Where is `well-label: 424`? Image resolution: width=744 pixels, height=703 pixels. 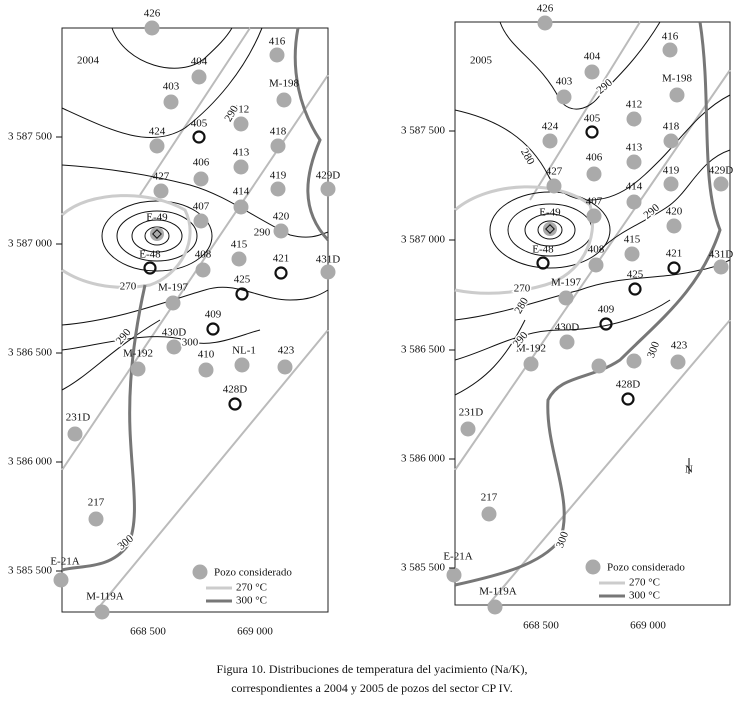
well-label: 424 is located at coordinates (550, 127).